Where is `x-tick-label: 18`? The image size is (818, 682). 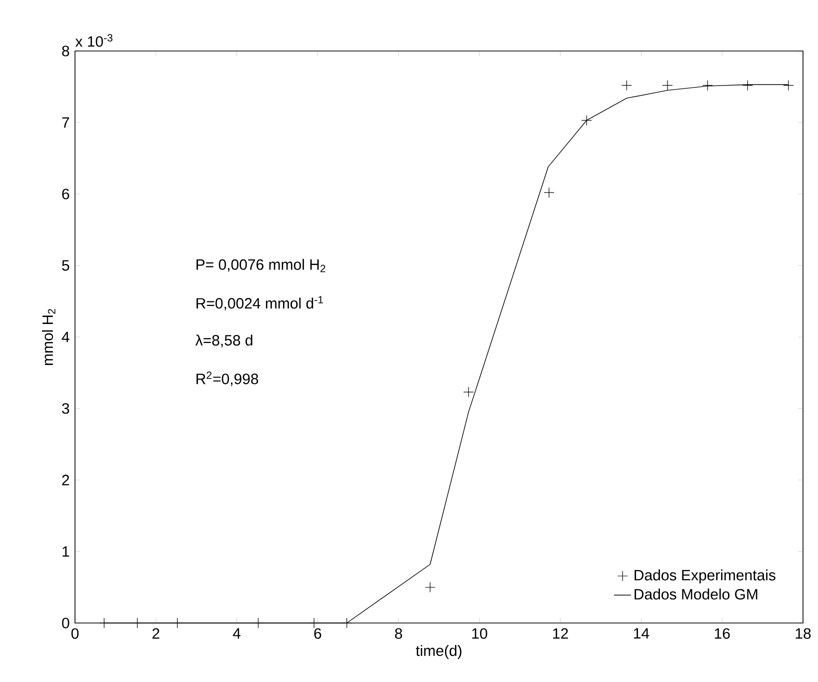 x-tick-label: 18 is located at coordinates (803, 633).